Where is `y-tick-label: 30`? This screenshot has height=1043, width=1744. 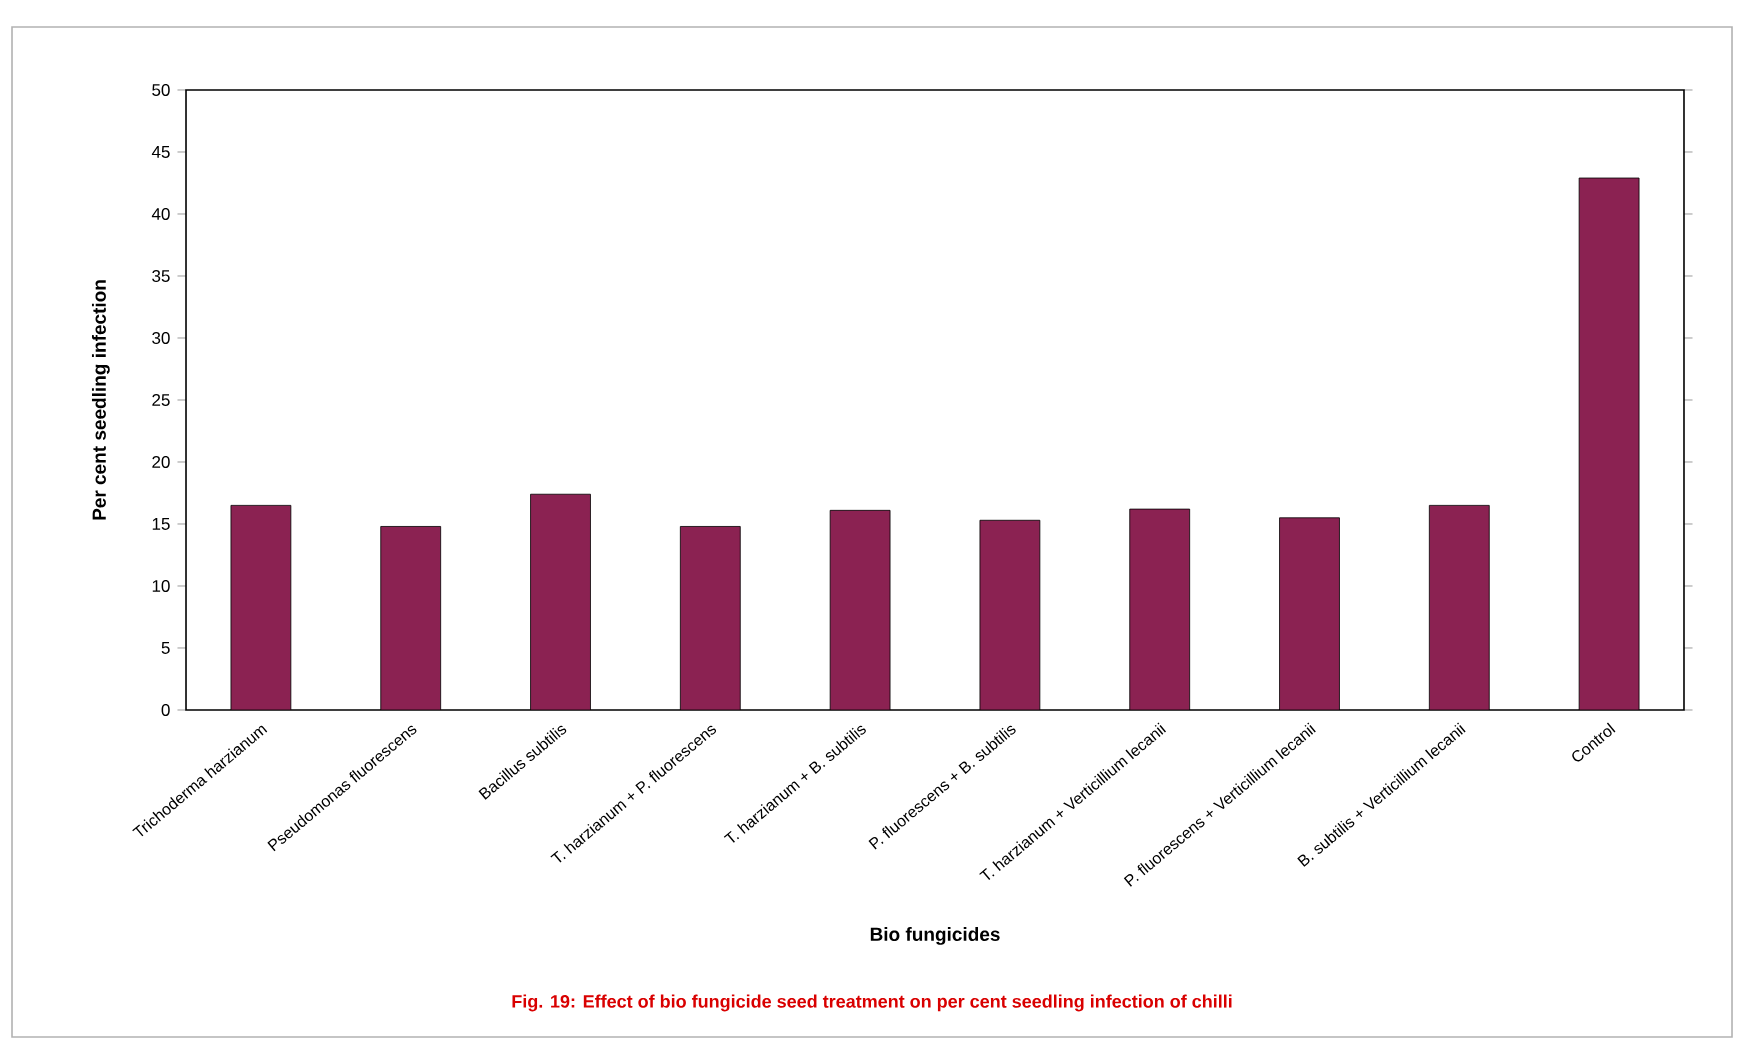 y-tick-label: 30 is located at coordinates (161, 337).